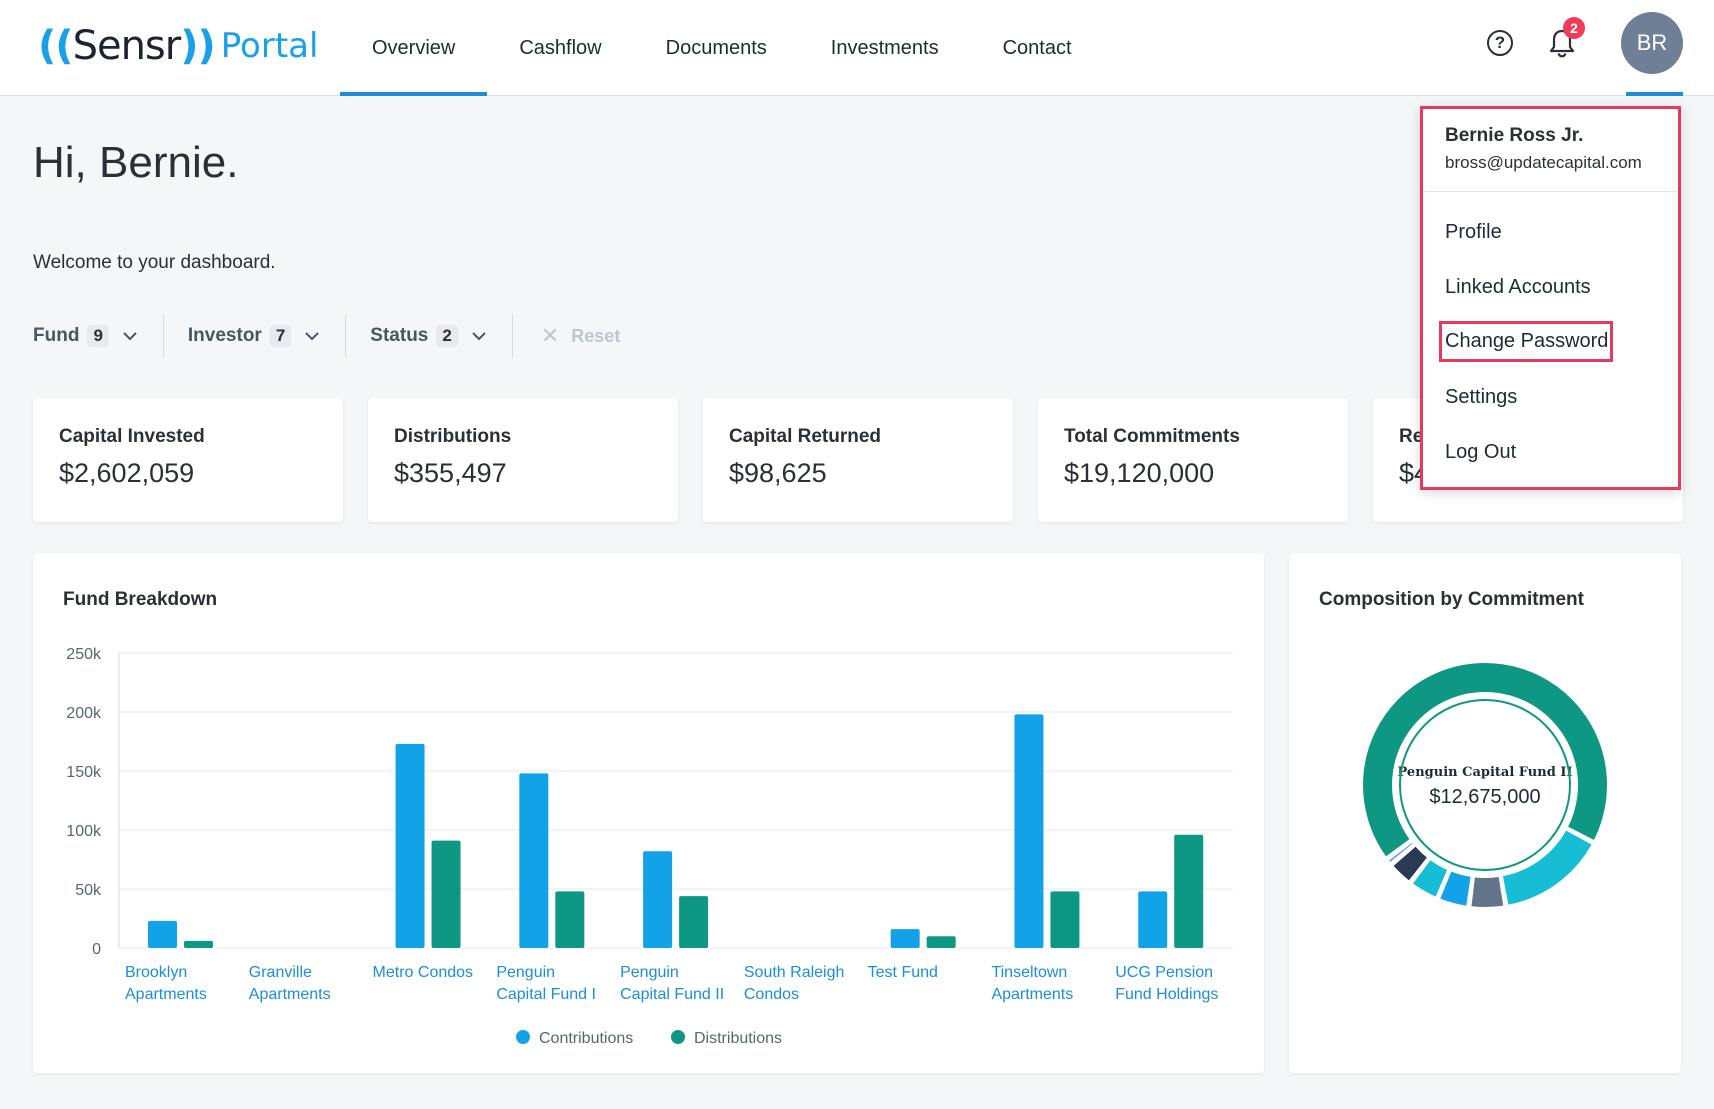 This screenshot has height=1109, width=1714. I want to click on kpi-card-total-commitments: Total Commitments $19,120,000, so click(1193, 460).